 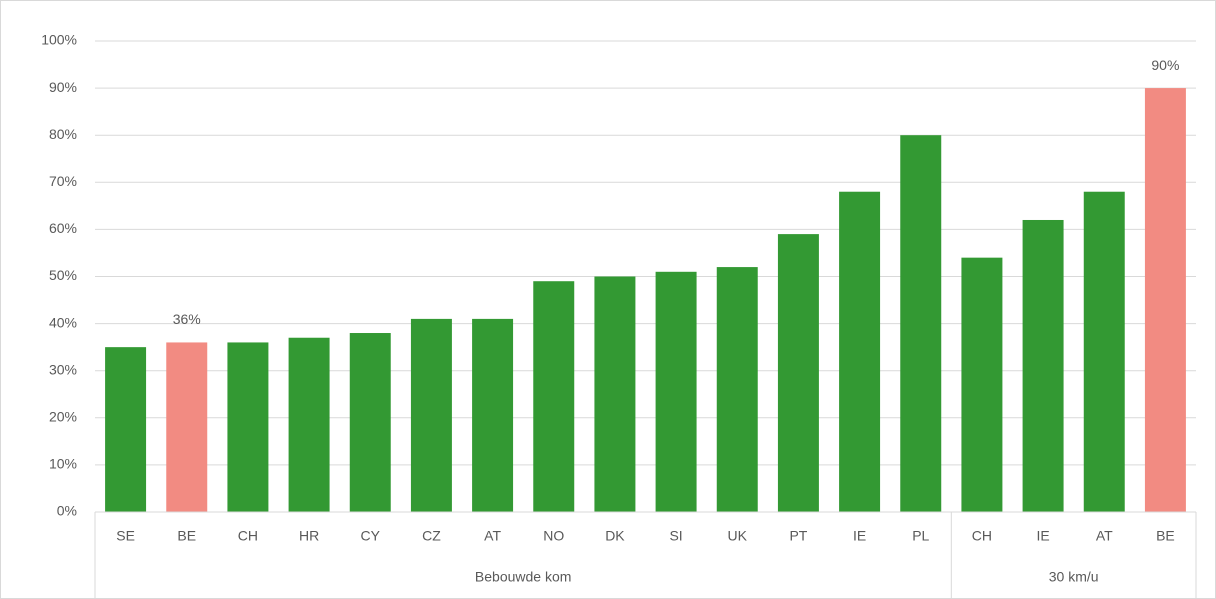 I want to click on x-tick-label: PT, so click(x=798, y=536).